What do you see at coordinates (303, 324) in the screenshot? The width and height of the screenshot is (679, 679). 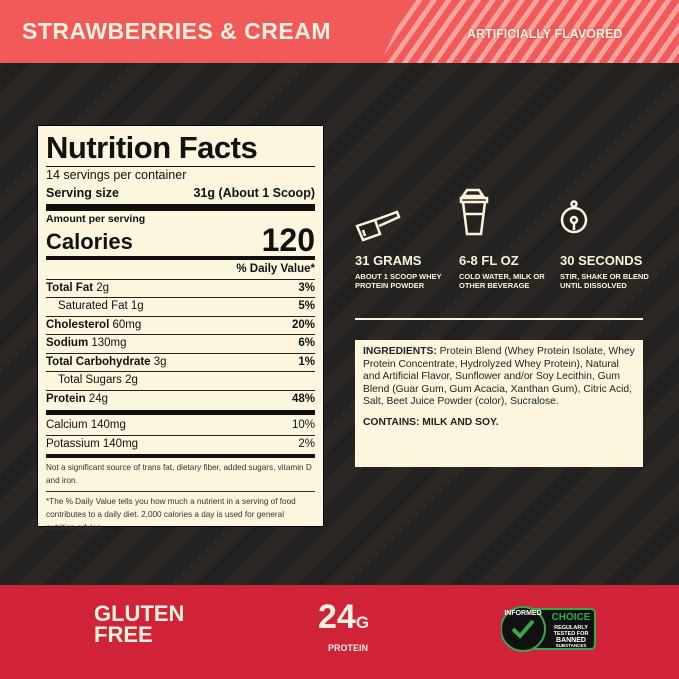 I see `nutrient-dv: 20%` at bounding box center [303, 324].